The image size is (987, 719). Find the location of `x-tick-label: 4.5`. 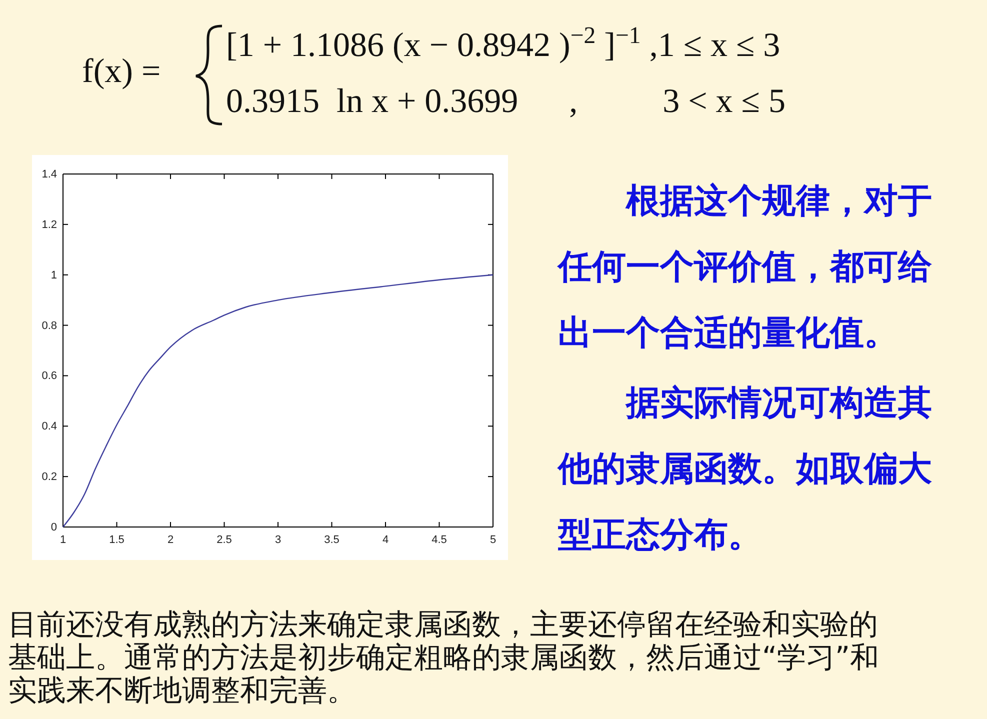

x-tick-label: 4.5 is located at coordinates (439, 540).